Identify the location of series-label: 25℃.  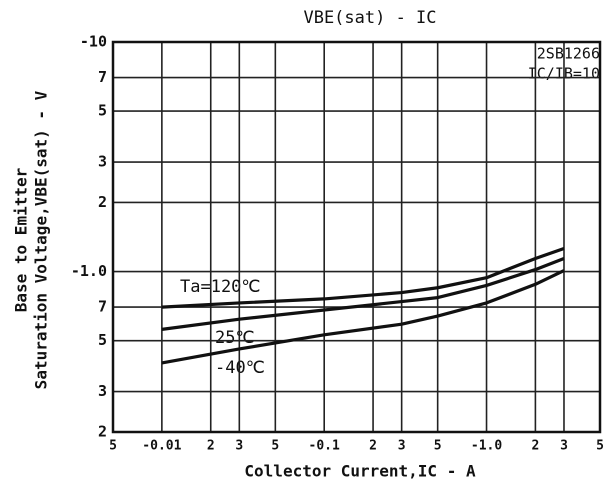
(235, 338).